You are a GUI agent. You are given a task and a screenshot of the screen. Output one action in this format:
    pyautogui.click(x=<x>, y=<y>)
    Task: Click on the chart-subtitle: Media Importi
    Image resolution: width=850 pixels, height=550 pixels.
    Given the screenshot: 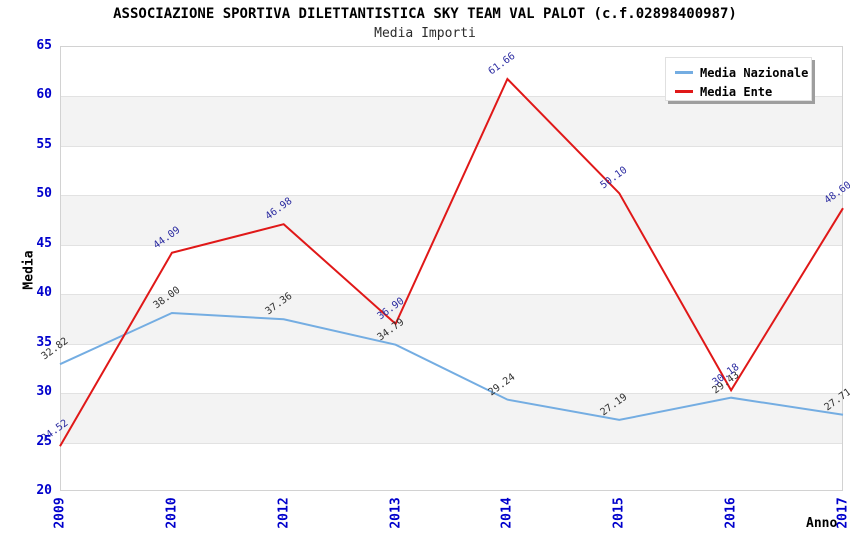 What is the action you would take?
    pyautogui.click(x=425, y=33)
    